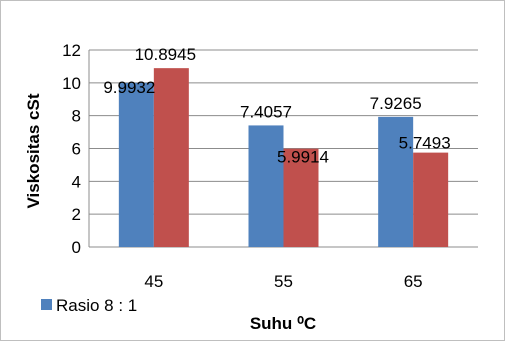  I want to click on data-label-series-1-55: 7.4057, so click(266, 111).